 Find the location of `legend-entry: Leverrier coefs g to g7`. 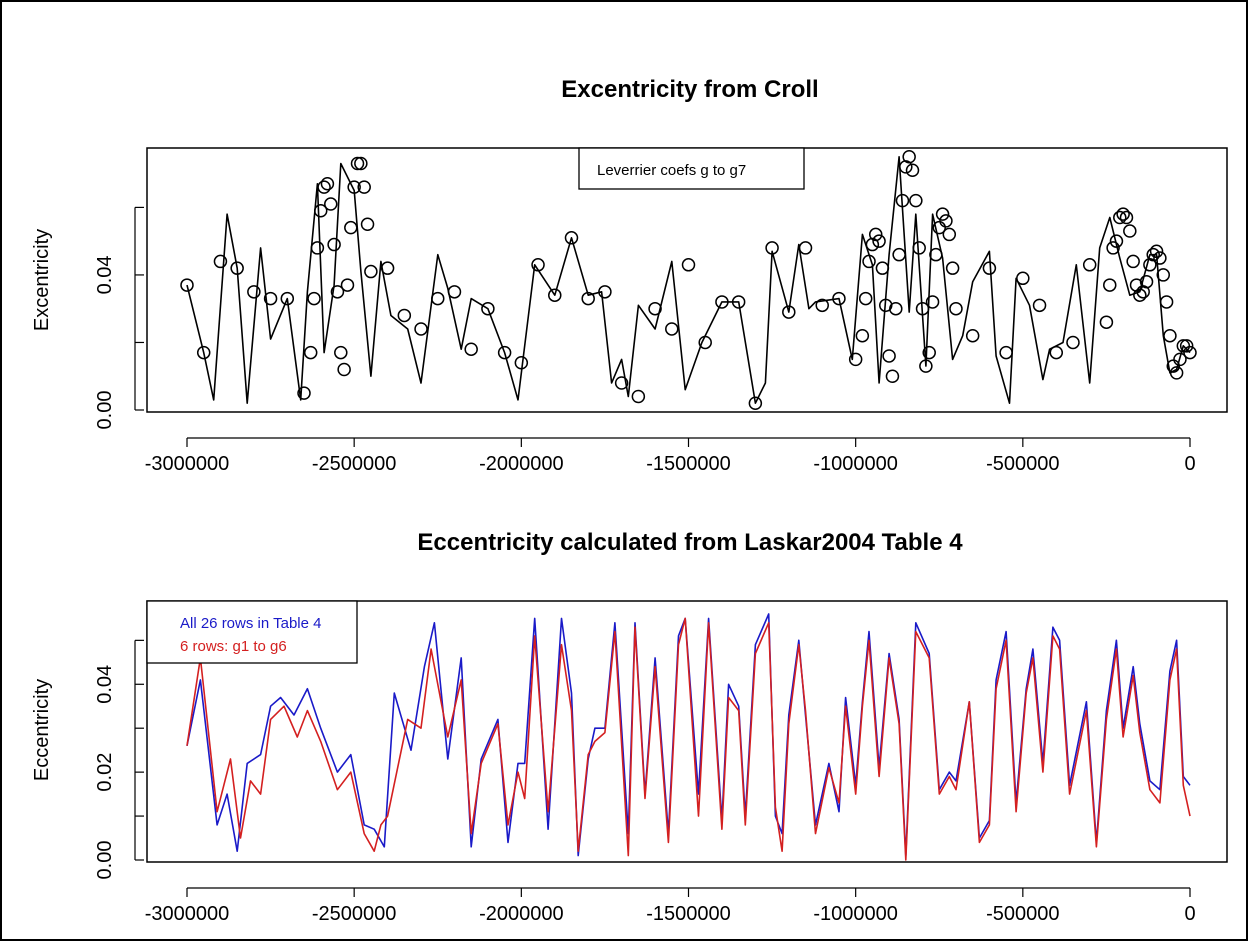

legend-entry: Leverrier coefs g to g7 is located at coordinates (671, 170).